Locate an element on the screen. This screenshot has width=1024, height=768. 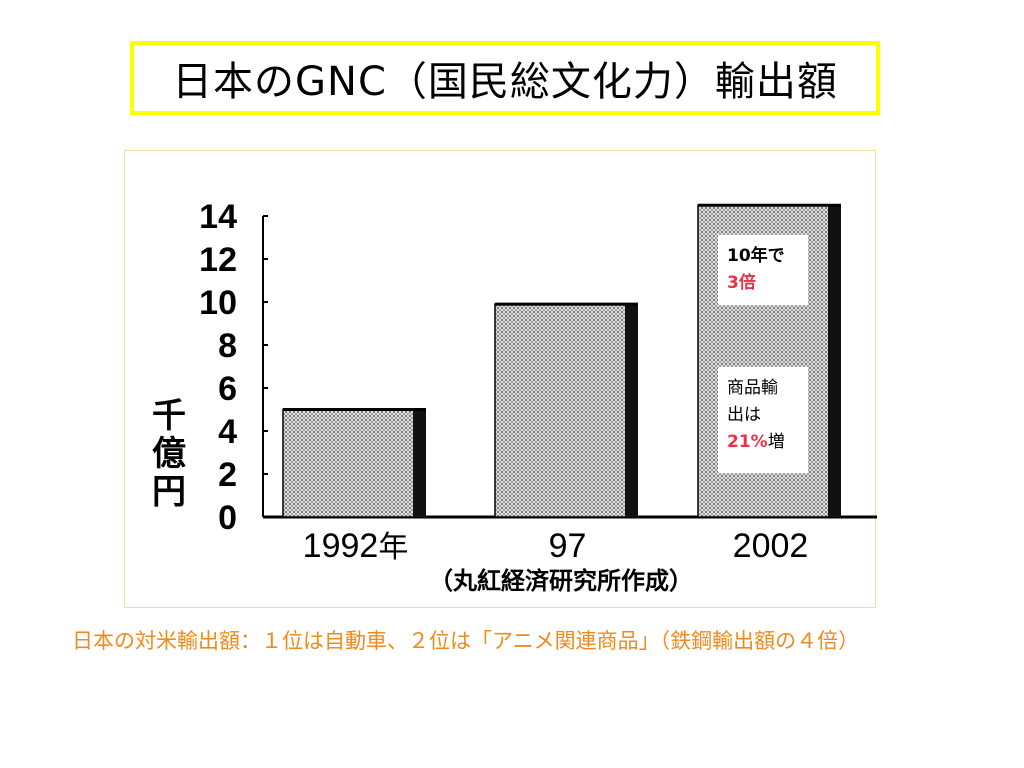
y-tick-label: 10 is located at coordinates (218, 303).